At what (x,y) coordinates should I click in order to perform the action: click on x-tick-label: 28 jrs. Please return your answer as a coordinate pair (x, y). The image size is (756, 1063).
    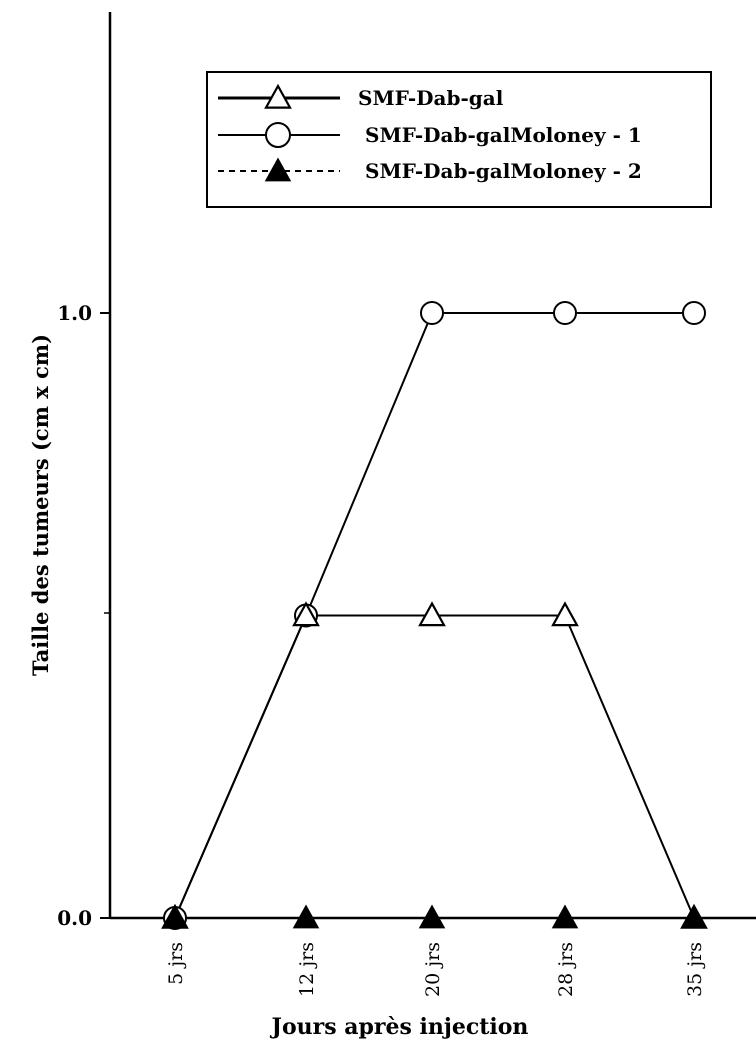
    Looking at the image, I should click on (566, 969).